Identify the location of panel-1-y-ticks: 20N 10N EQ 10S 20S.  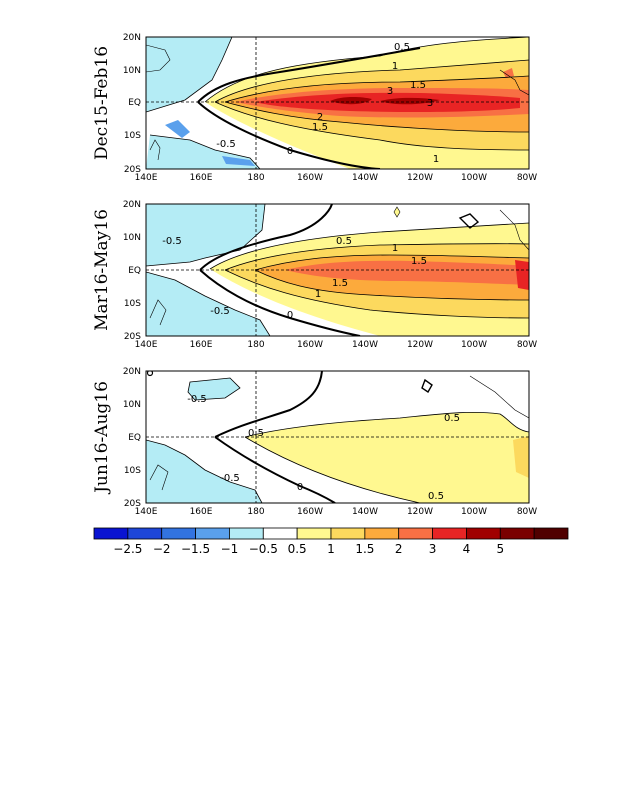
(132, 104).